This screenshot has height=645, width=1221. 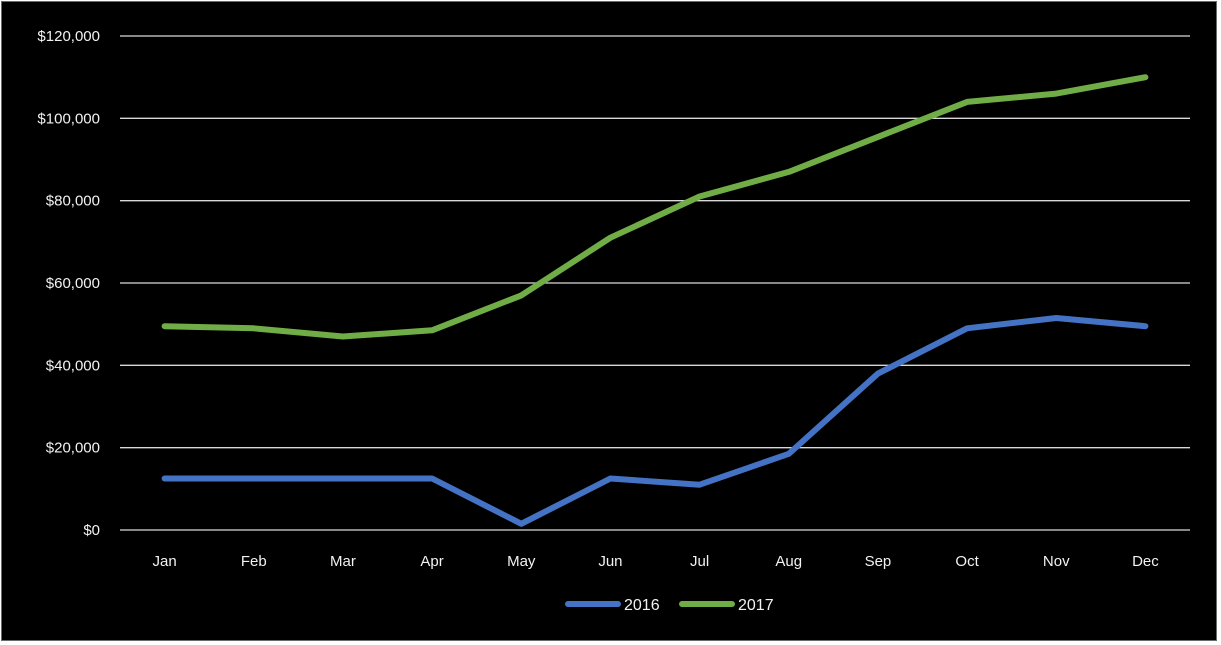 What do you see at coordinates (642, 605) in the screenshot?
I see `legend-label: 2016` at bounding box center [642, 605].